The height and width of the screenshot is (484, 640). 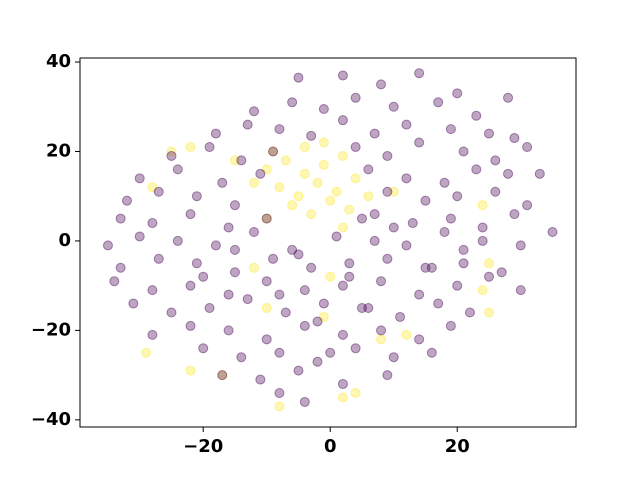 I want to click on y-tick-label: −40, so click(x=51, y=419).